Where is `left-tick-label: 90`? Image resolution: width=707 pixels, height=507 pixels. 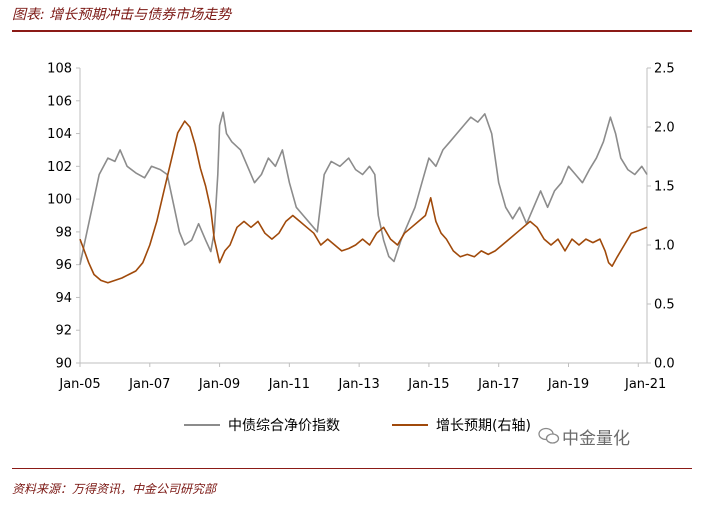 left-tick-label: 90 is located at coordinates (63, 364).